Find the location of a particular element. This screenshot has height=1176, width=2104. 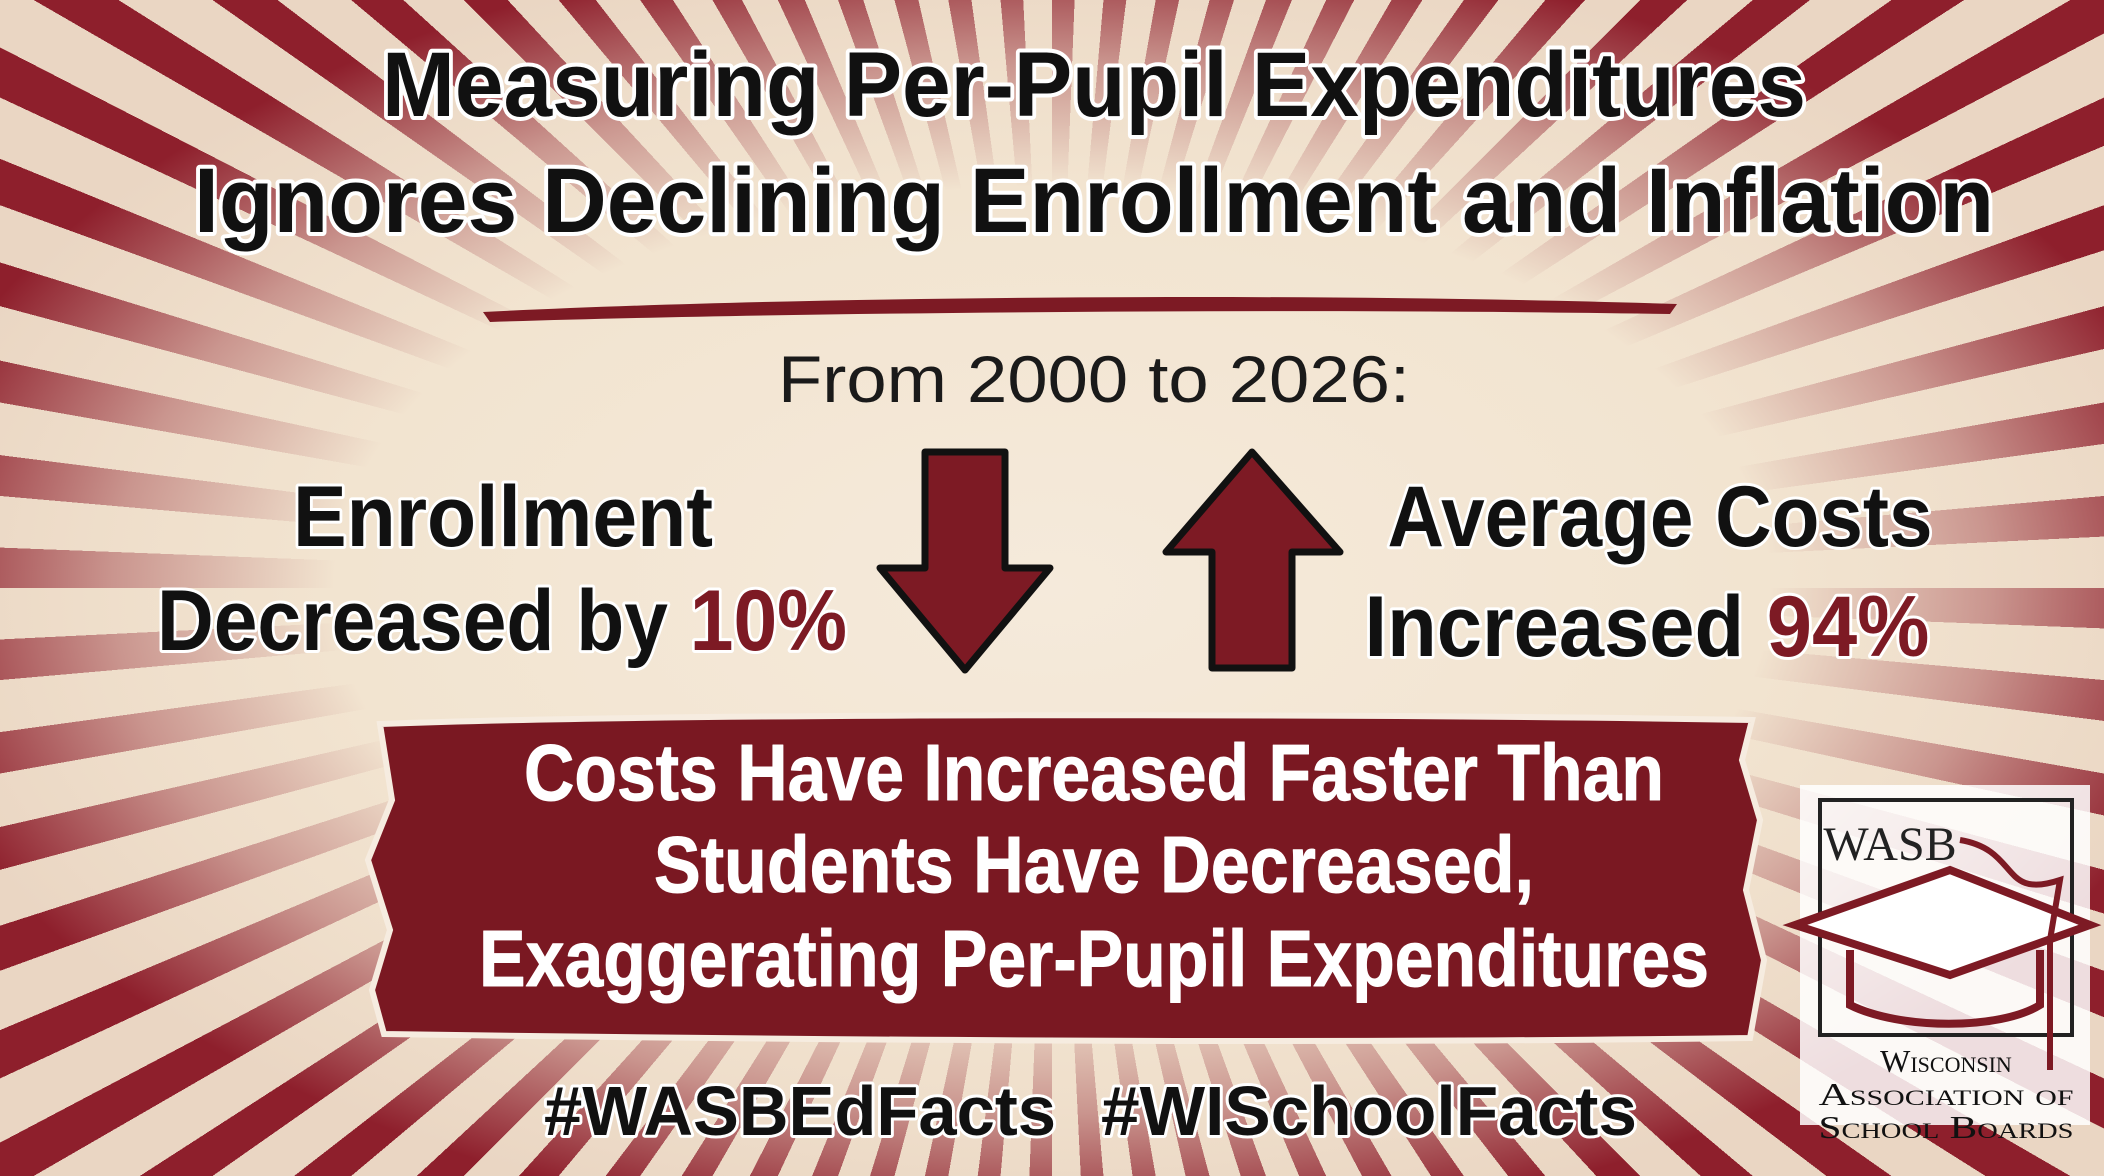

banner-text: Costs Have Increased Faster Than is located at coordinates (1094, 772).